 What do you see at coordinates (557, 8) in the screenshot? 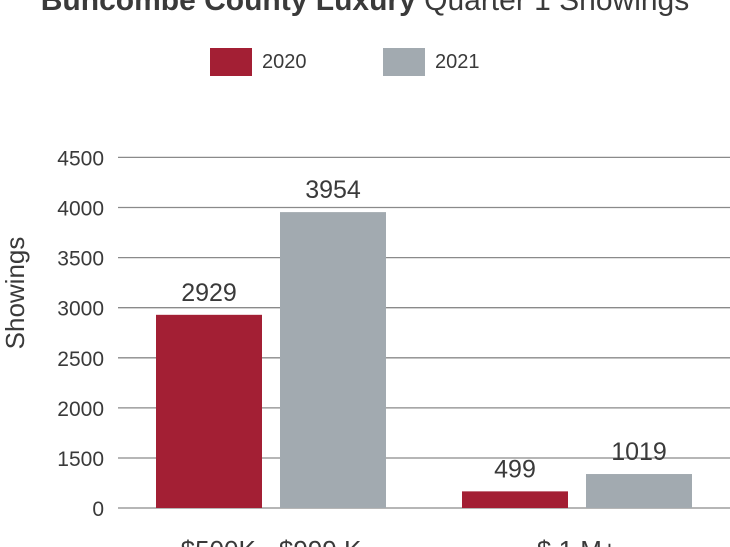
I see `chart-title-light: Quarter 1 Showings` at bounding box center [557, 8].